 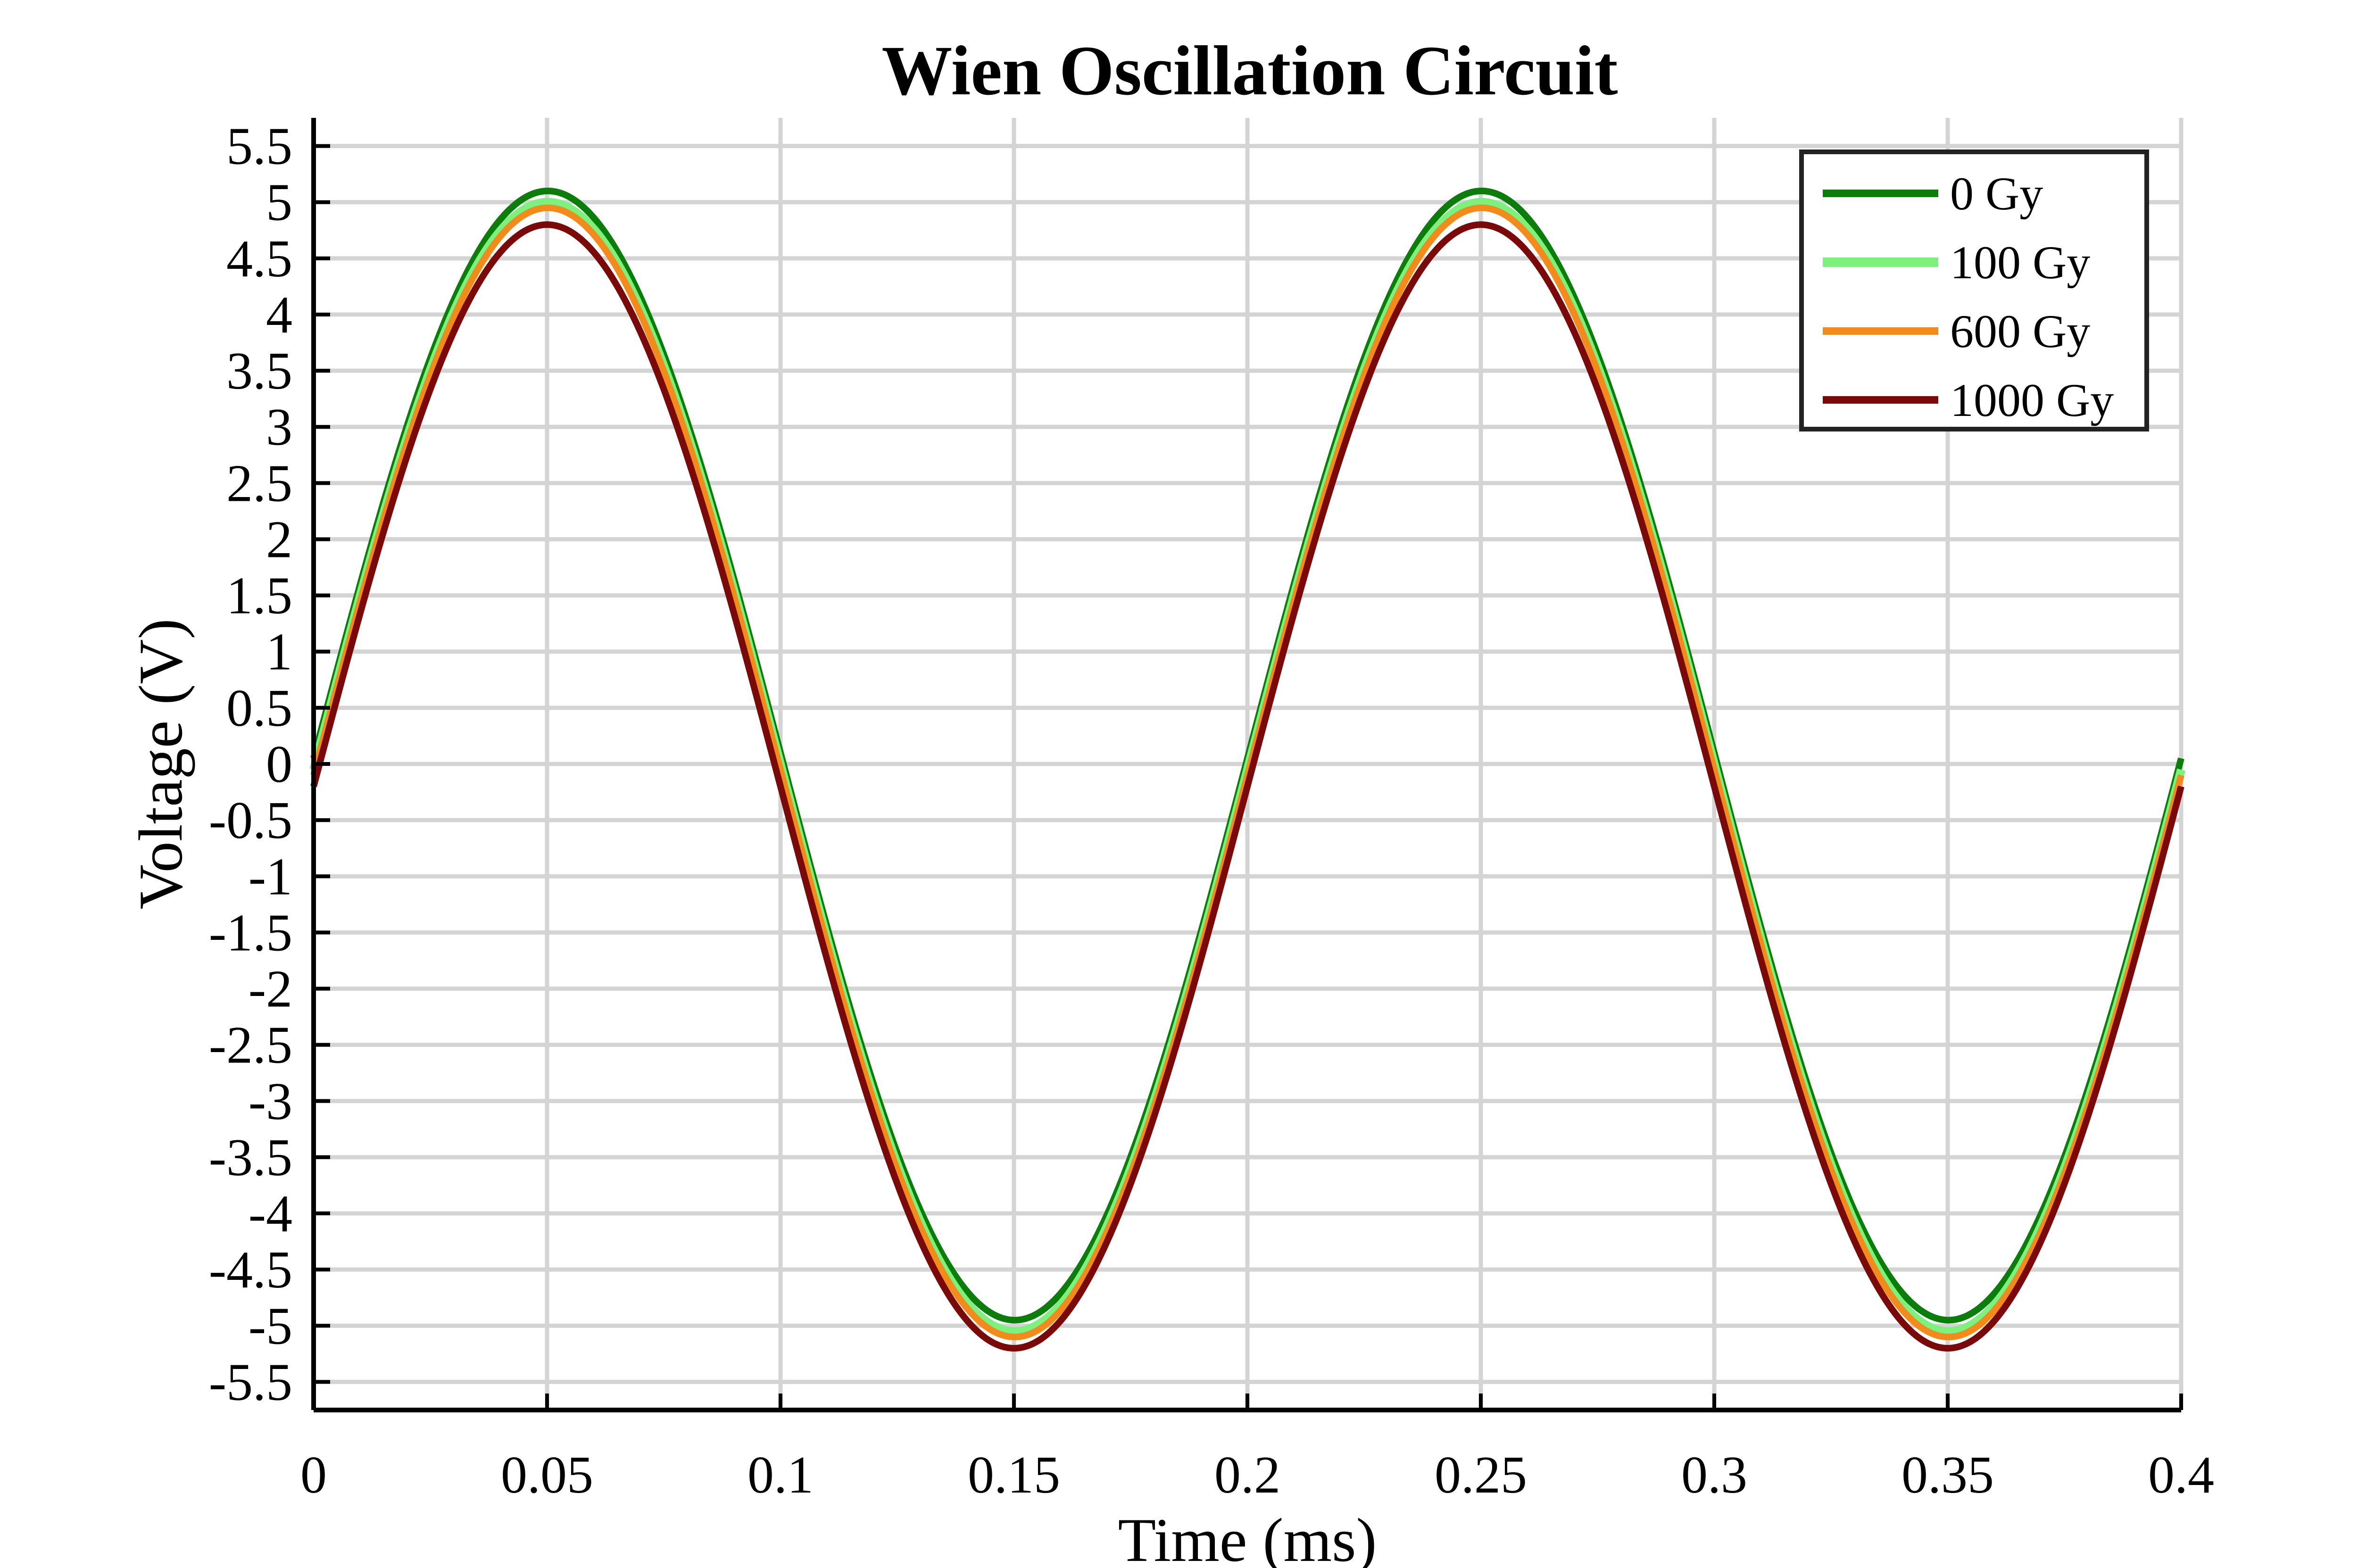 What do you see at coordinates (279, 539) in the screenshot?
I see `y-tick-label: 2` at bounding box center [279, 539].